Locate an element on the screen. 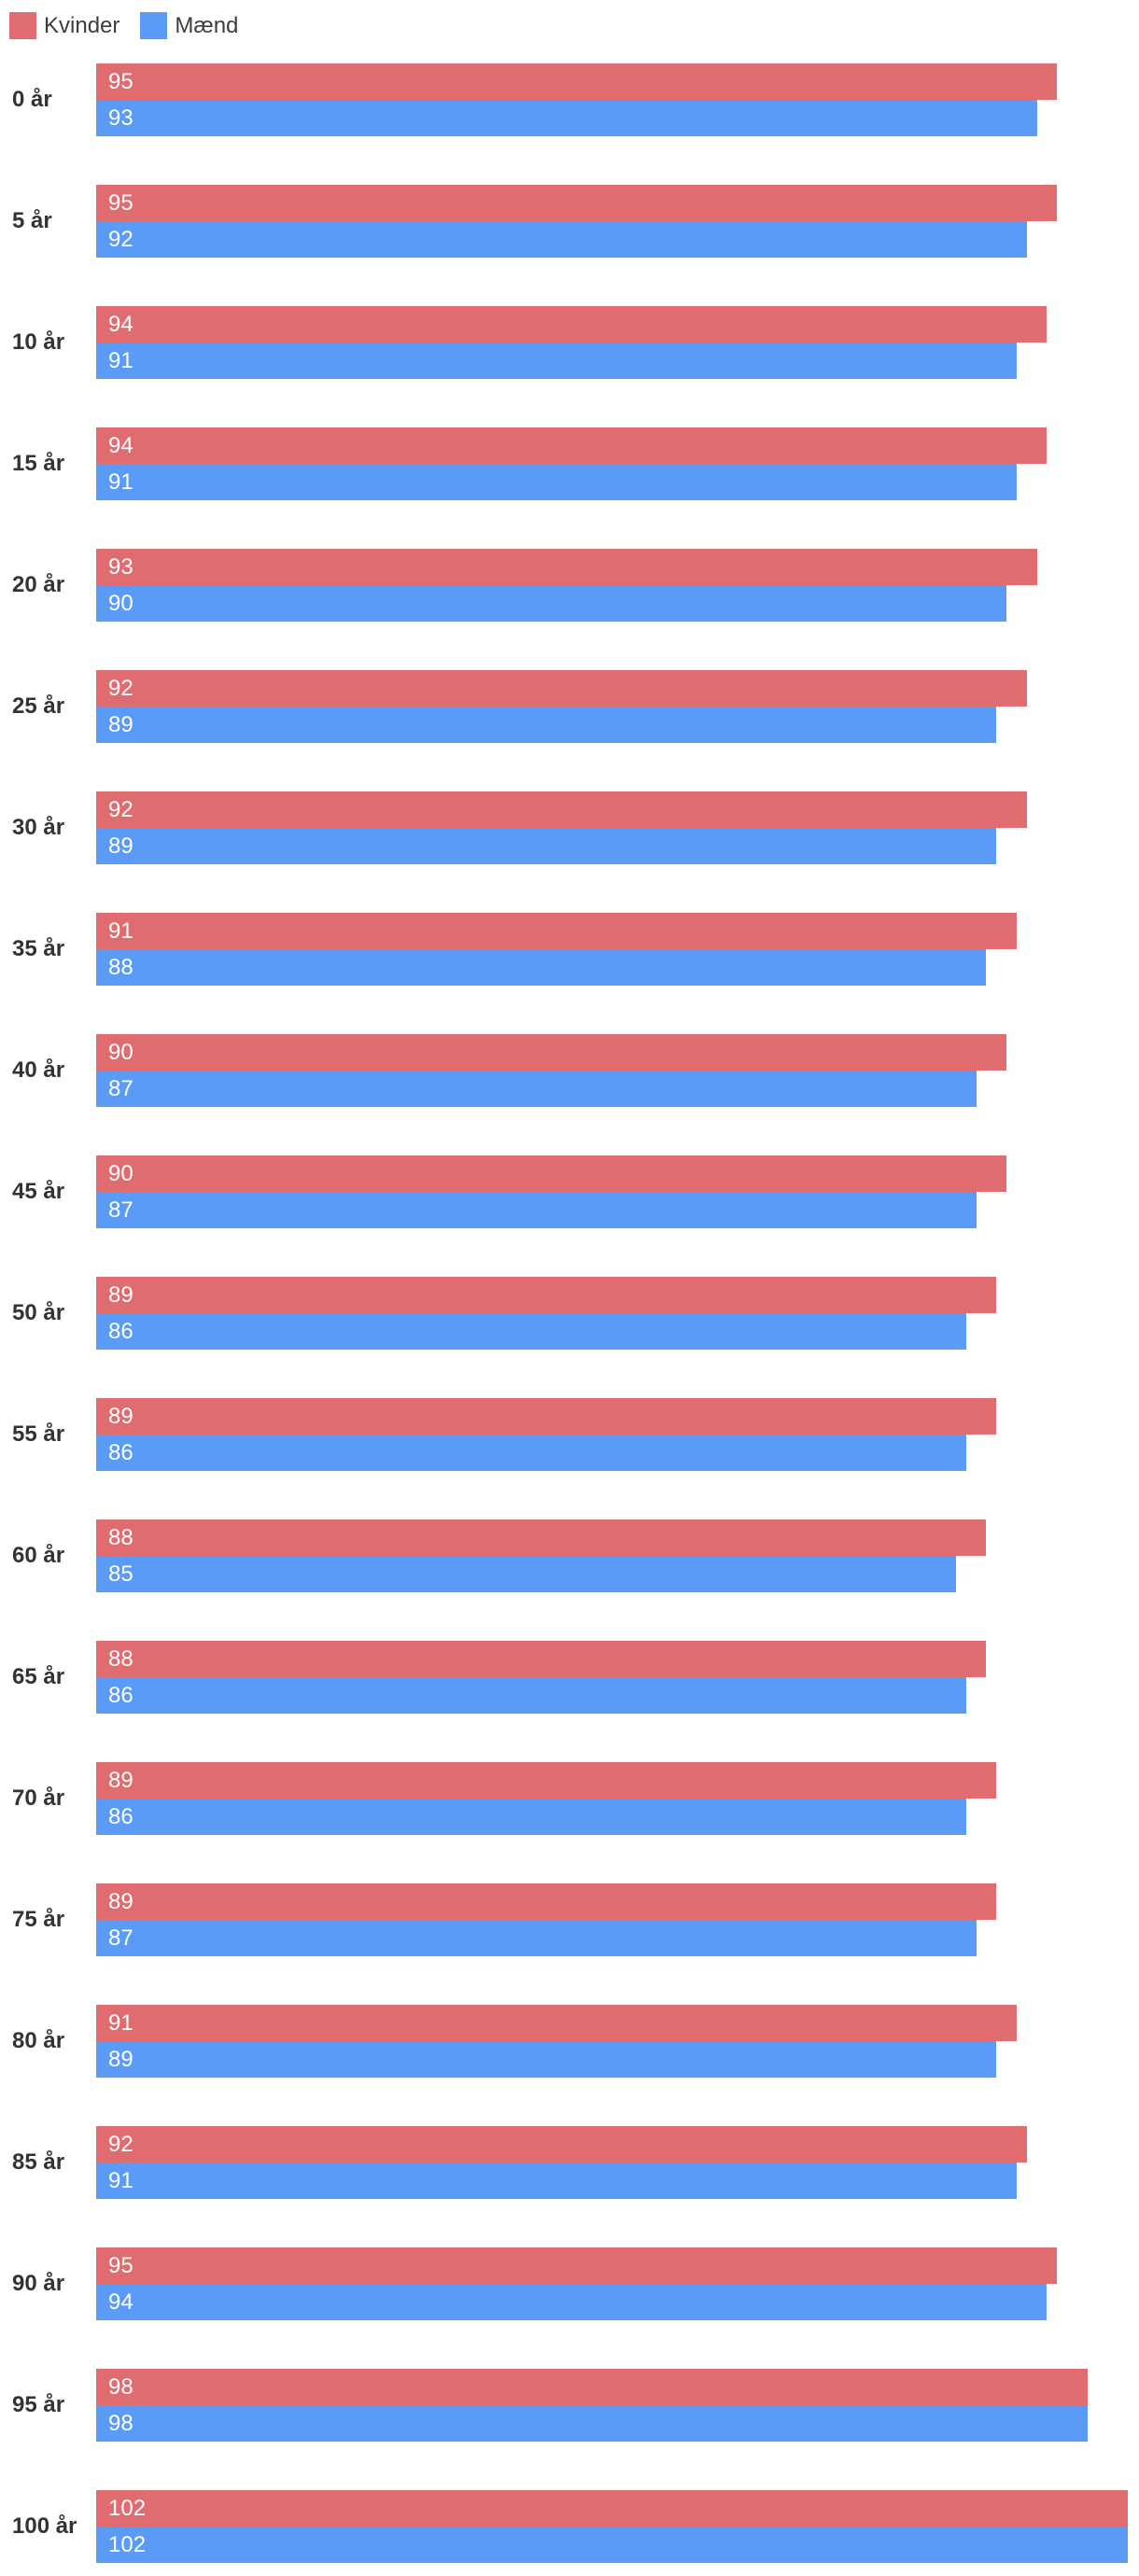  age-group-label: 15 år is located at coordinates (38, 463).